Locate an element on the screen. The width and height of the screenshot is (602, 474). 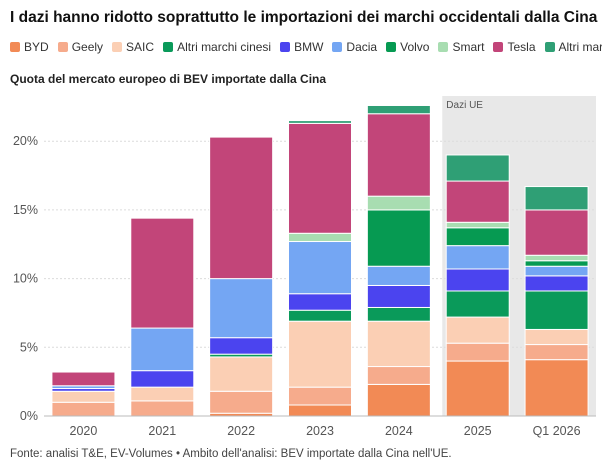
legend-label: BYD is located at coordinates (36, 47).